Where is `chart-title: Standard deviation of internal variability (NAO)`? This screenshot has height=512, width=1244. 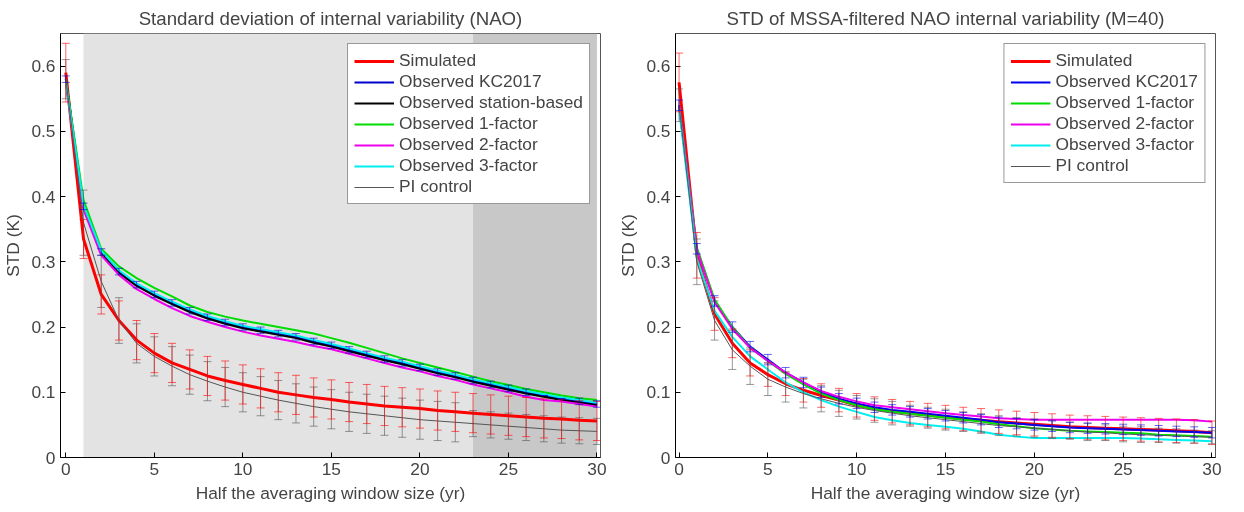 chart-title: Standard deviation of internal variability (NAO) is located at coordinates (330, 18).